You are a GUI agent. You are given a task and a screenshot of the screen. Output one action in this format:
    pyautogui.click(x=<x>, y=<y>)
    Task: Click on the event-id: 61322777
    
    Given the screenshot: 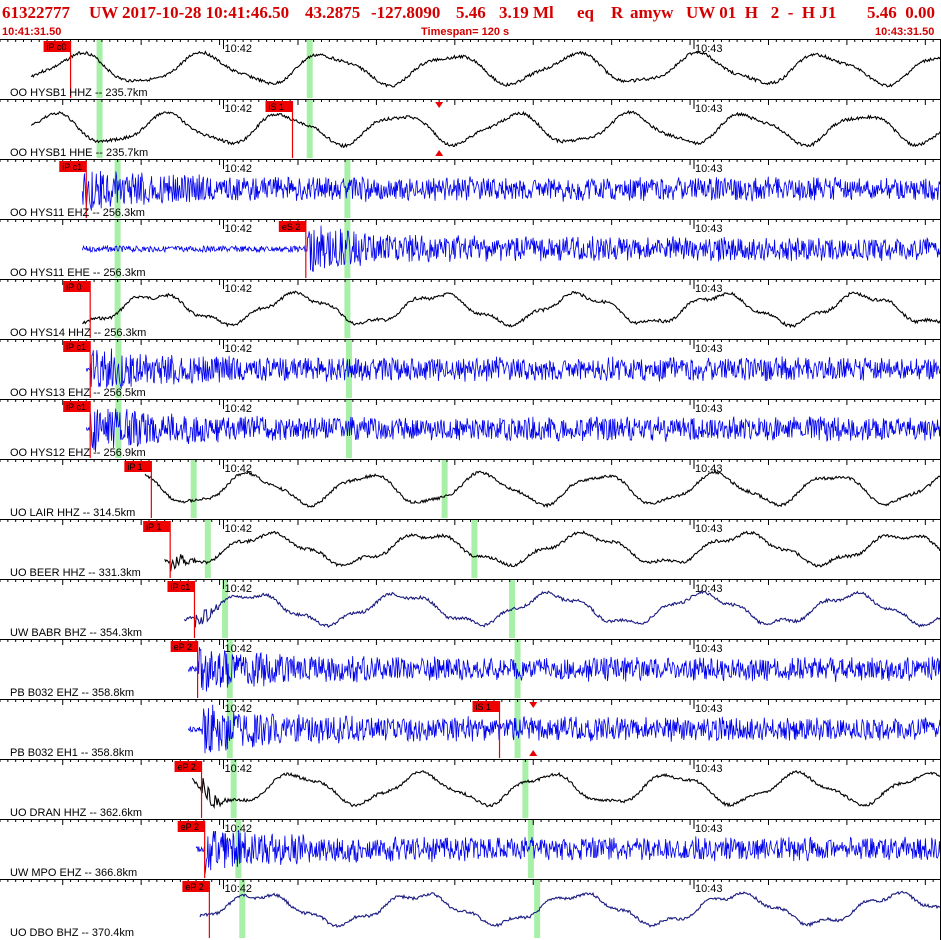 What is the action you would take?
    pyautogui.click(x=36, y=12)
    